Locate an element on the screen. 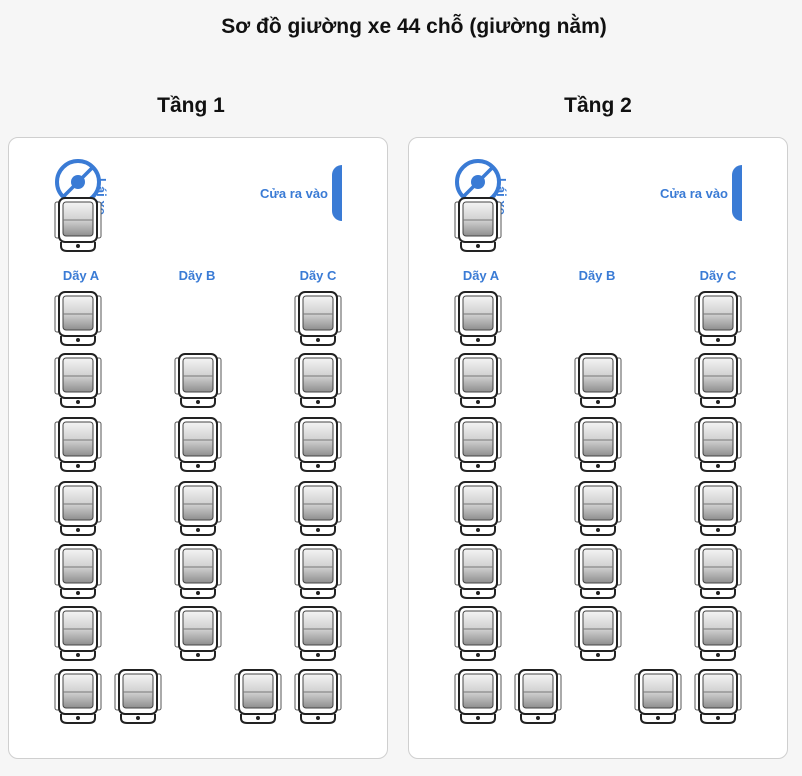 Image resolution: width=802 pixels, height=776 pixels. floor-1-title: Tầng 1 is located at coordinates (191, 105).